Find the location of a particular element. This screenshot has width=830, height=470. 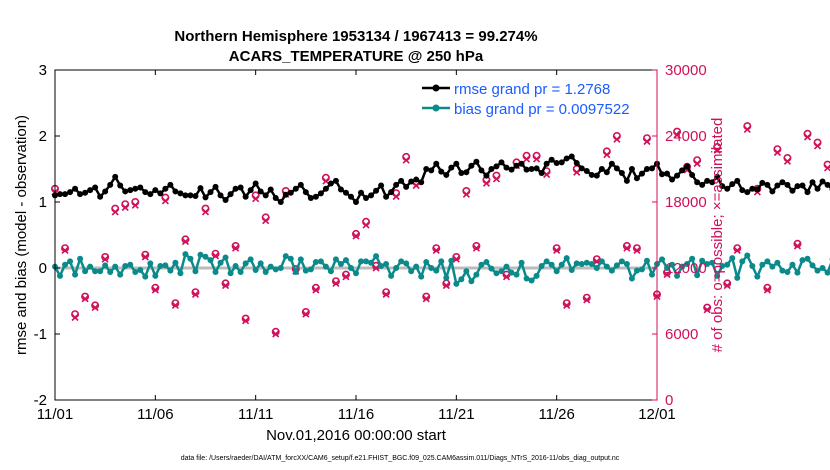

y-tick-label: -2 is located at coordinates (40, 400).